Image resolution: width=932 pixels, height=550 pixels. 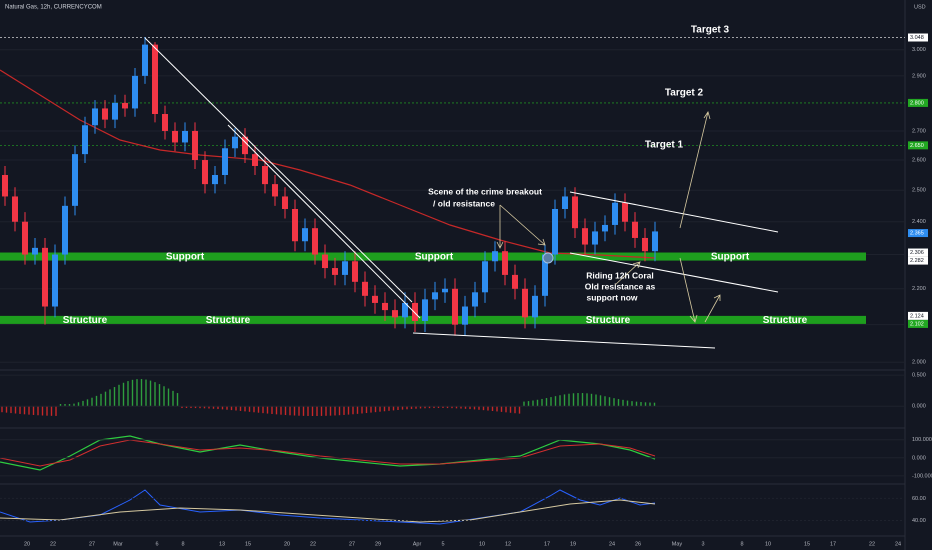 I want to click on x-tick-label: 10, so click(x=768, y=544).